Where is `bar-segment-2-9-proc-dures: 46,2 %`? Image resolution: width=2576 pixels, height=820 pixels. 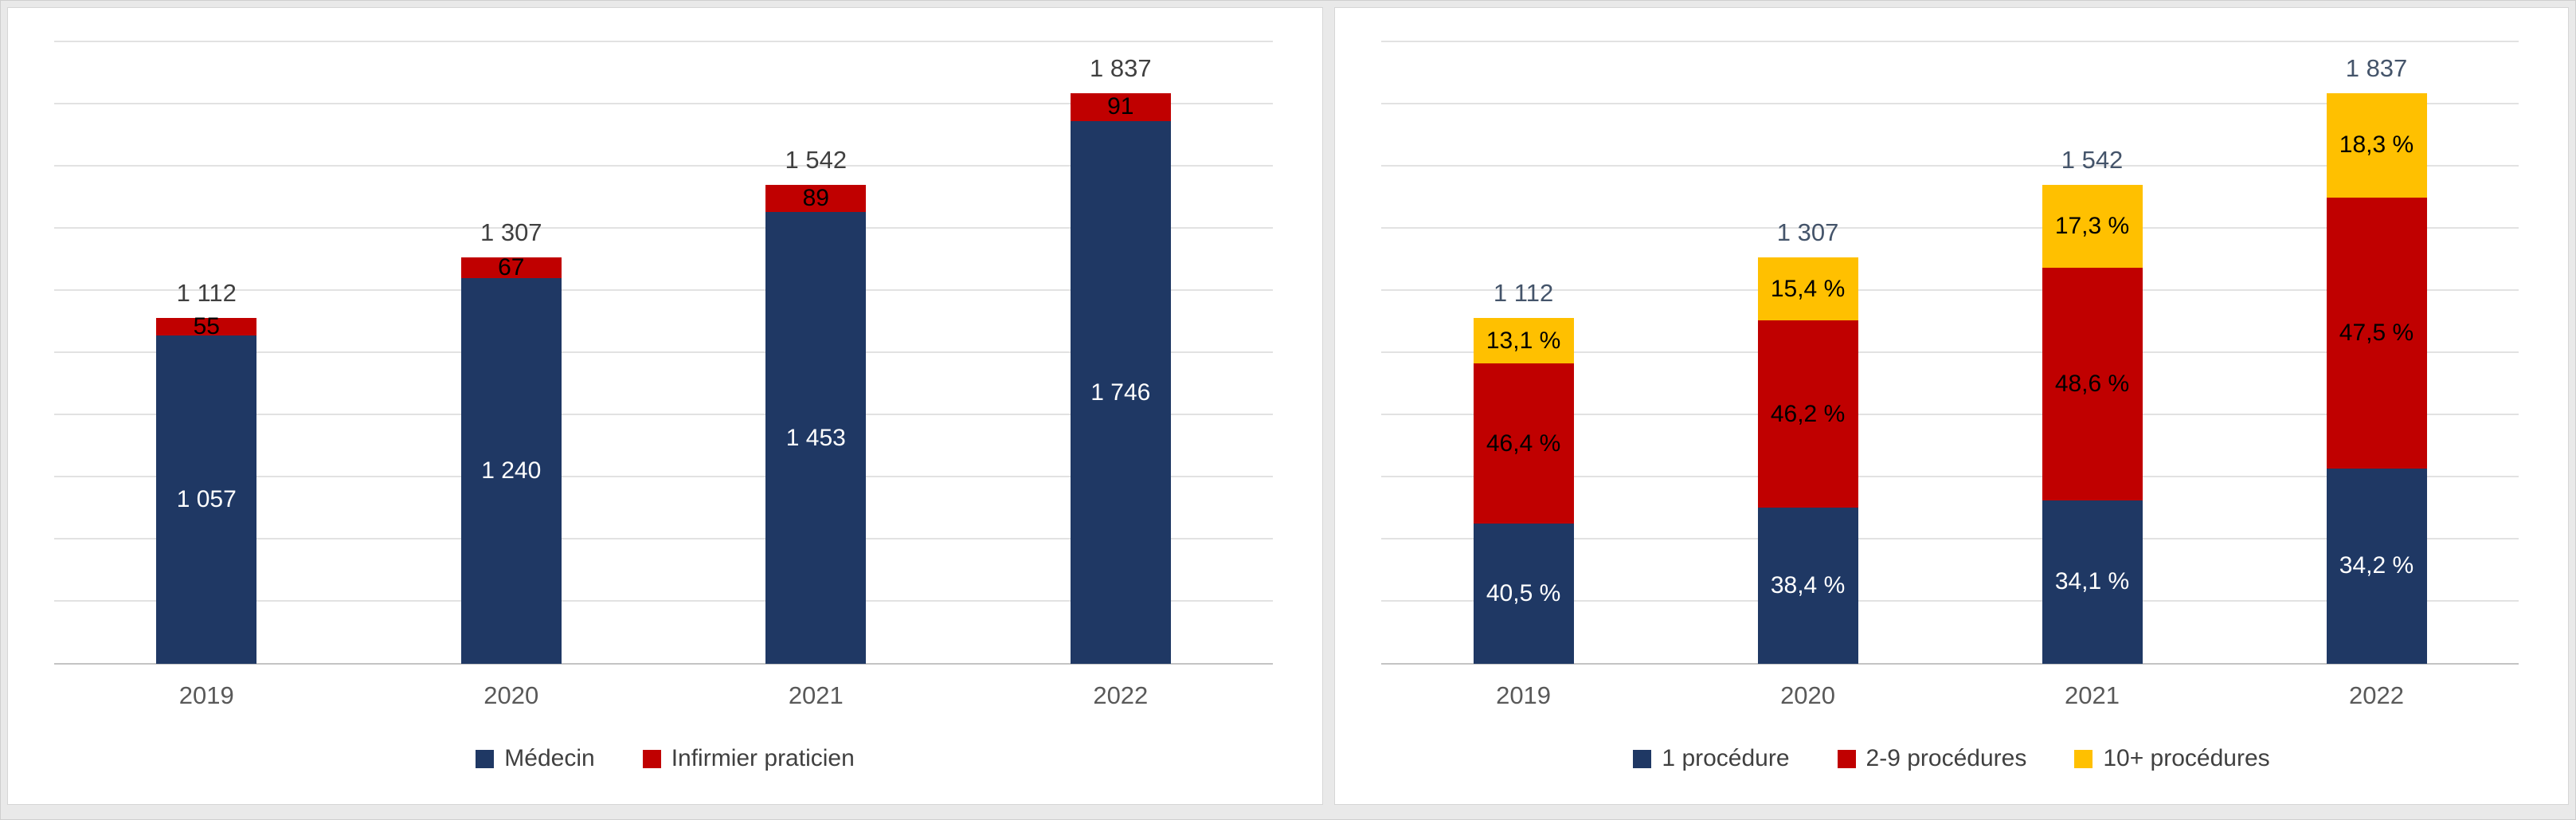
bar-segment-2-9-proc-dures: 46,2 % is located at coordinates (1807, 414).